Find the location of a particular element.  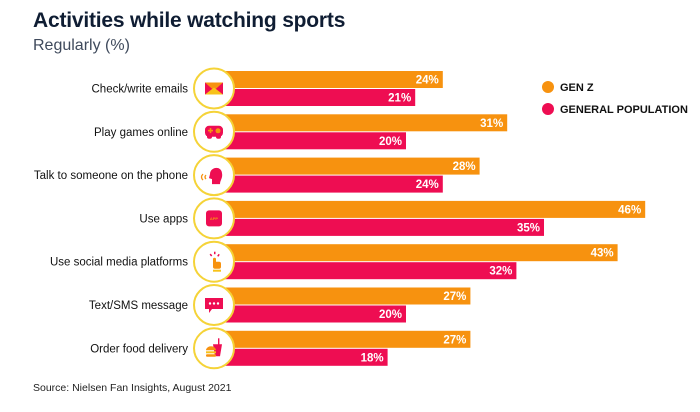

category-label: Text/SMS message is located at coordinates (138, 306).